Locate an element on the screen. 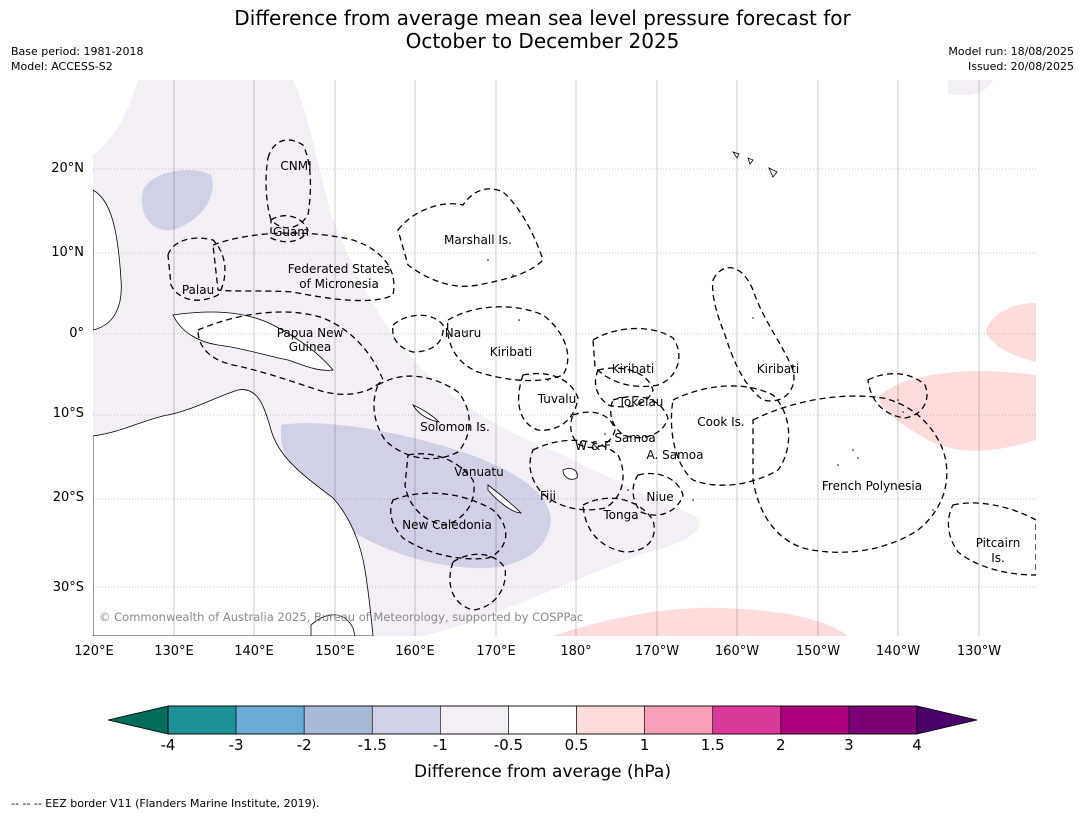 This screenshot has width=1085, height=816. fiji-island is located at coordinates (570, 474).